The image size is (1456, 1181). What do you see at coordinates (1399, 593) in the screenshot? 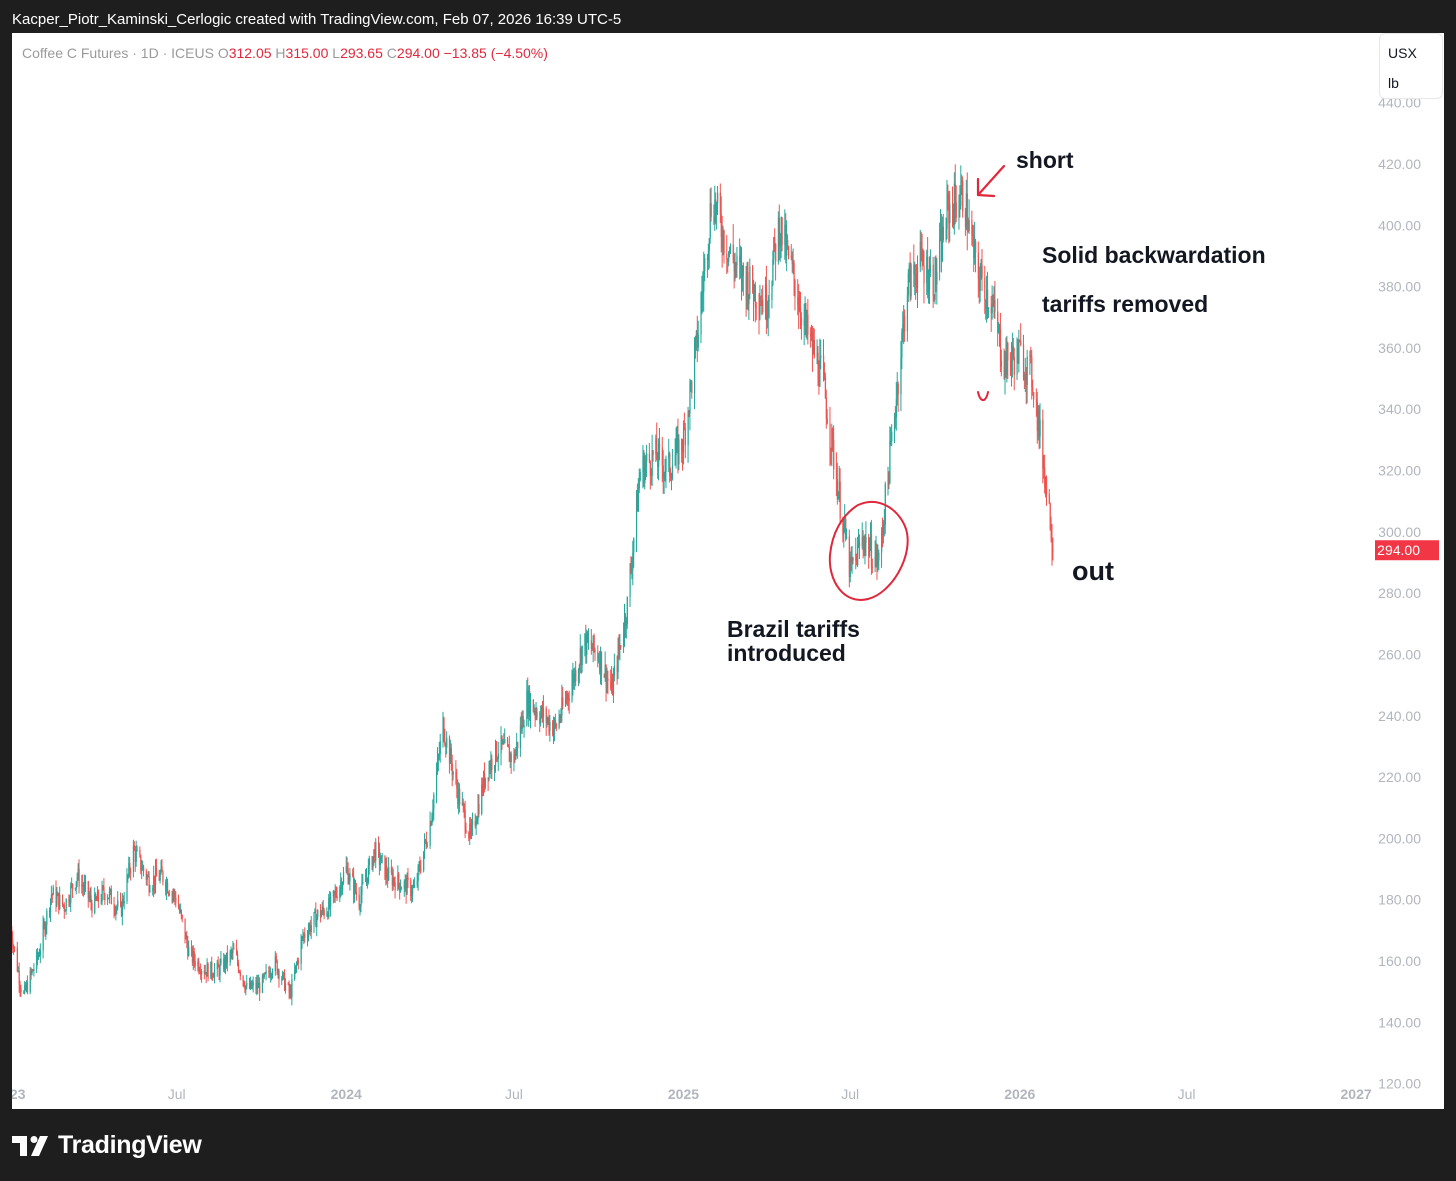
I see `y-tick-label: 280.00` at bounding box center [1399, 593].